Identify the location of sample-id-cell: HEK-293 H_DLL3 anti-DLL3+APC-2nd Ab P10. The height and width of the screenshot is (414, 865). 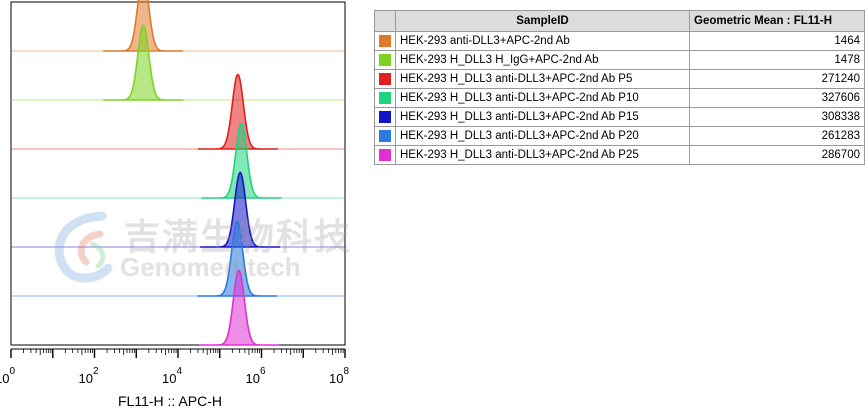
(542, 98).